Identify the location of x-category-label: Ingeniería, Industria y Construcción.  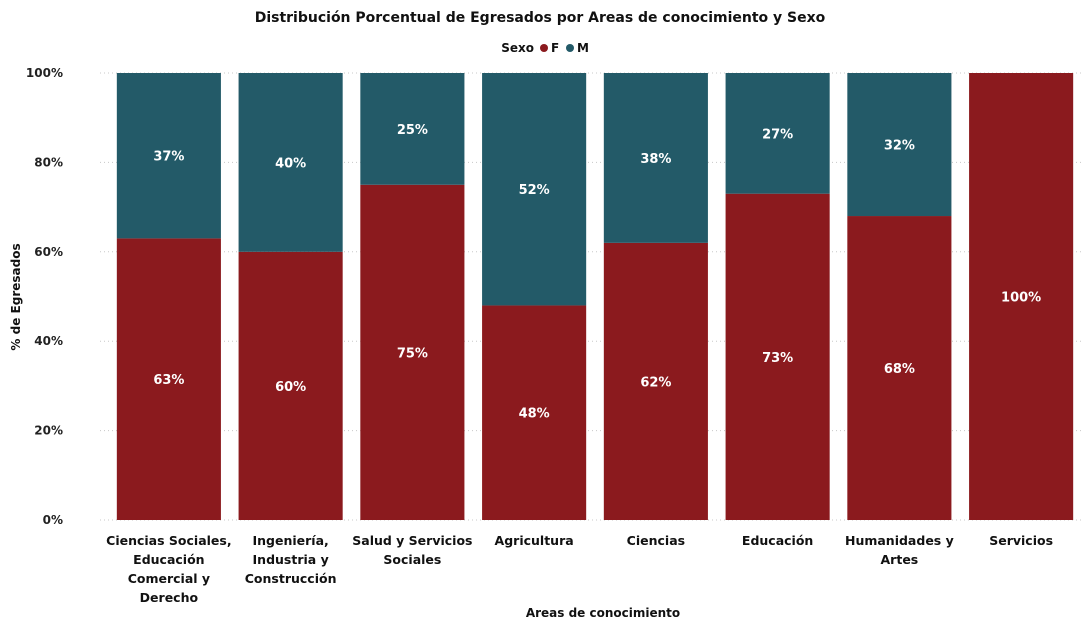
(291, 559).